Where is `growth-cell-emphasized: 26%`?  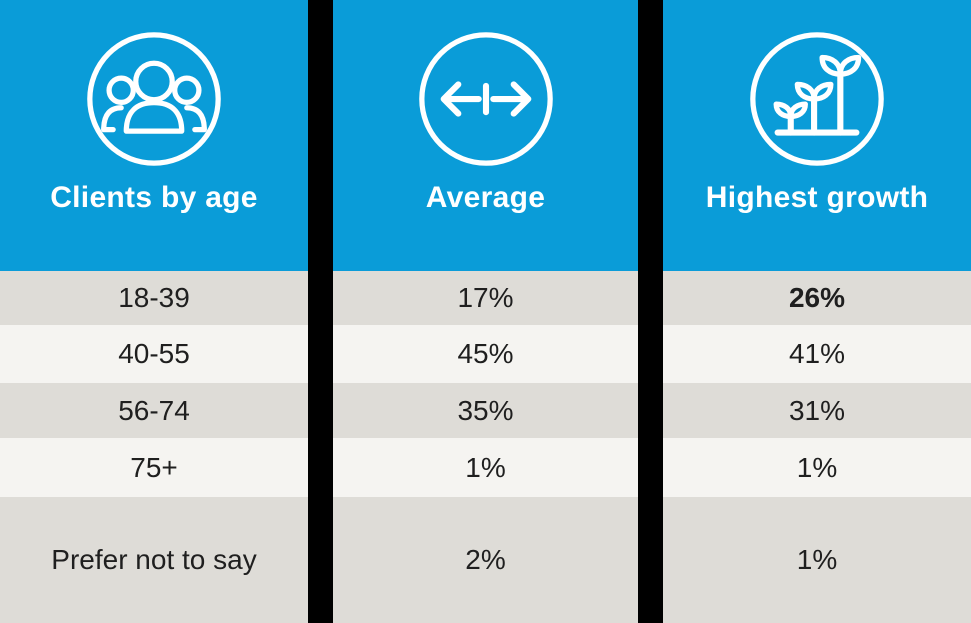 growth-cell-emphasized: 26% is located at coordinates (817, 298).